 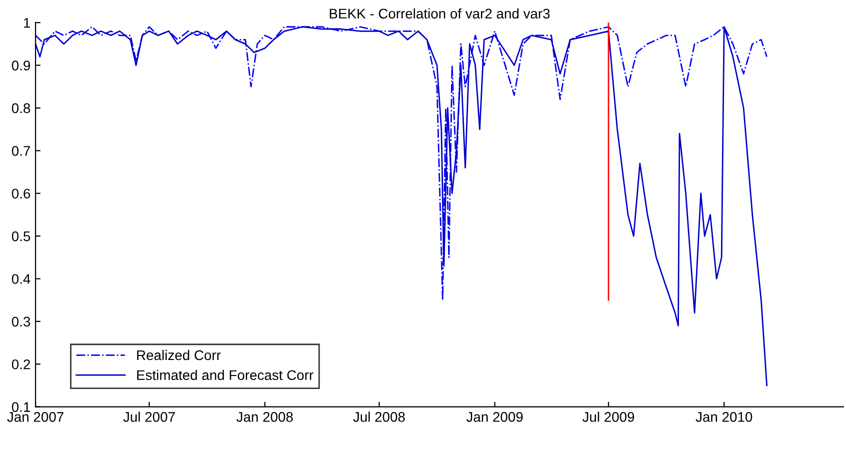 I want to click on x-tick-label: Jan 2007, so click(x=35, y=417).